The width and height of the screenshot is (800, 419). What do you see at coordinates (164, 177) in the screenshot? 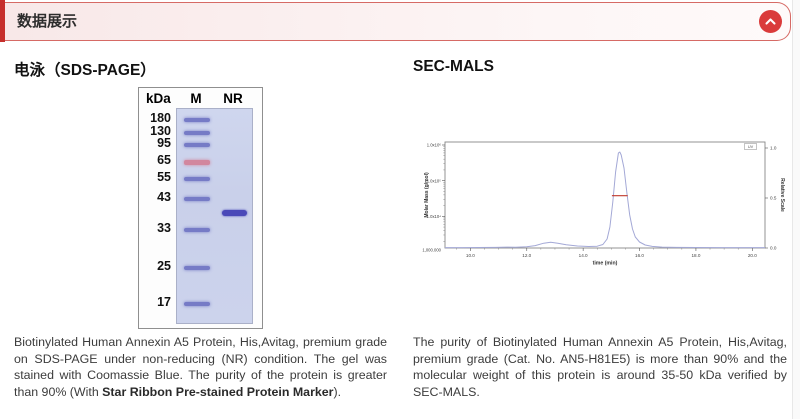
I see `kda-label-55: 55` at bounding box center [164, 177].